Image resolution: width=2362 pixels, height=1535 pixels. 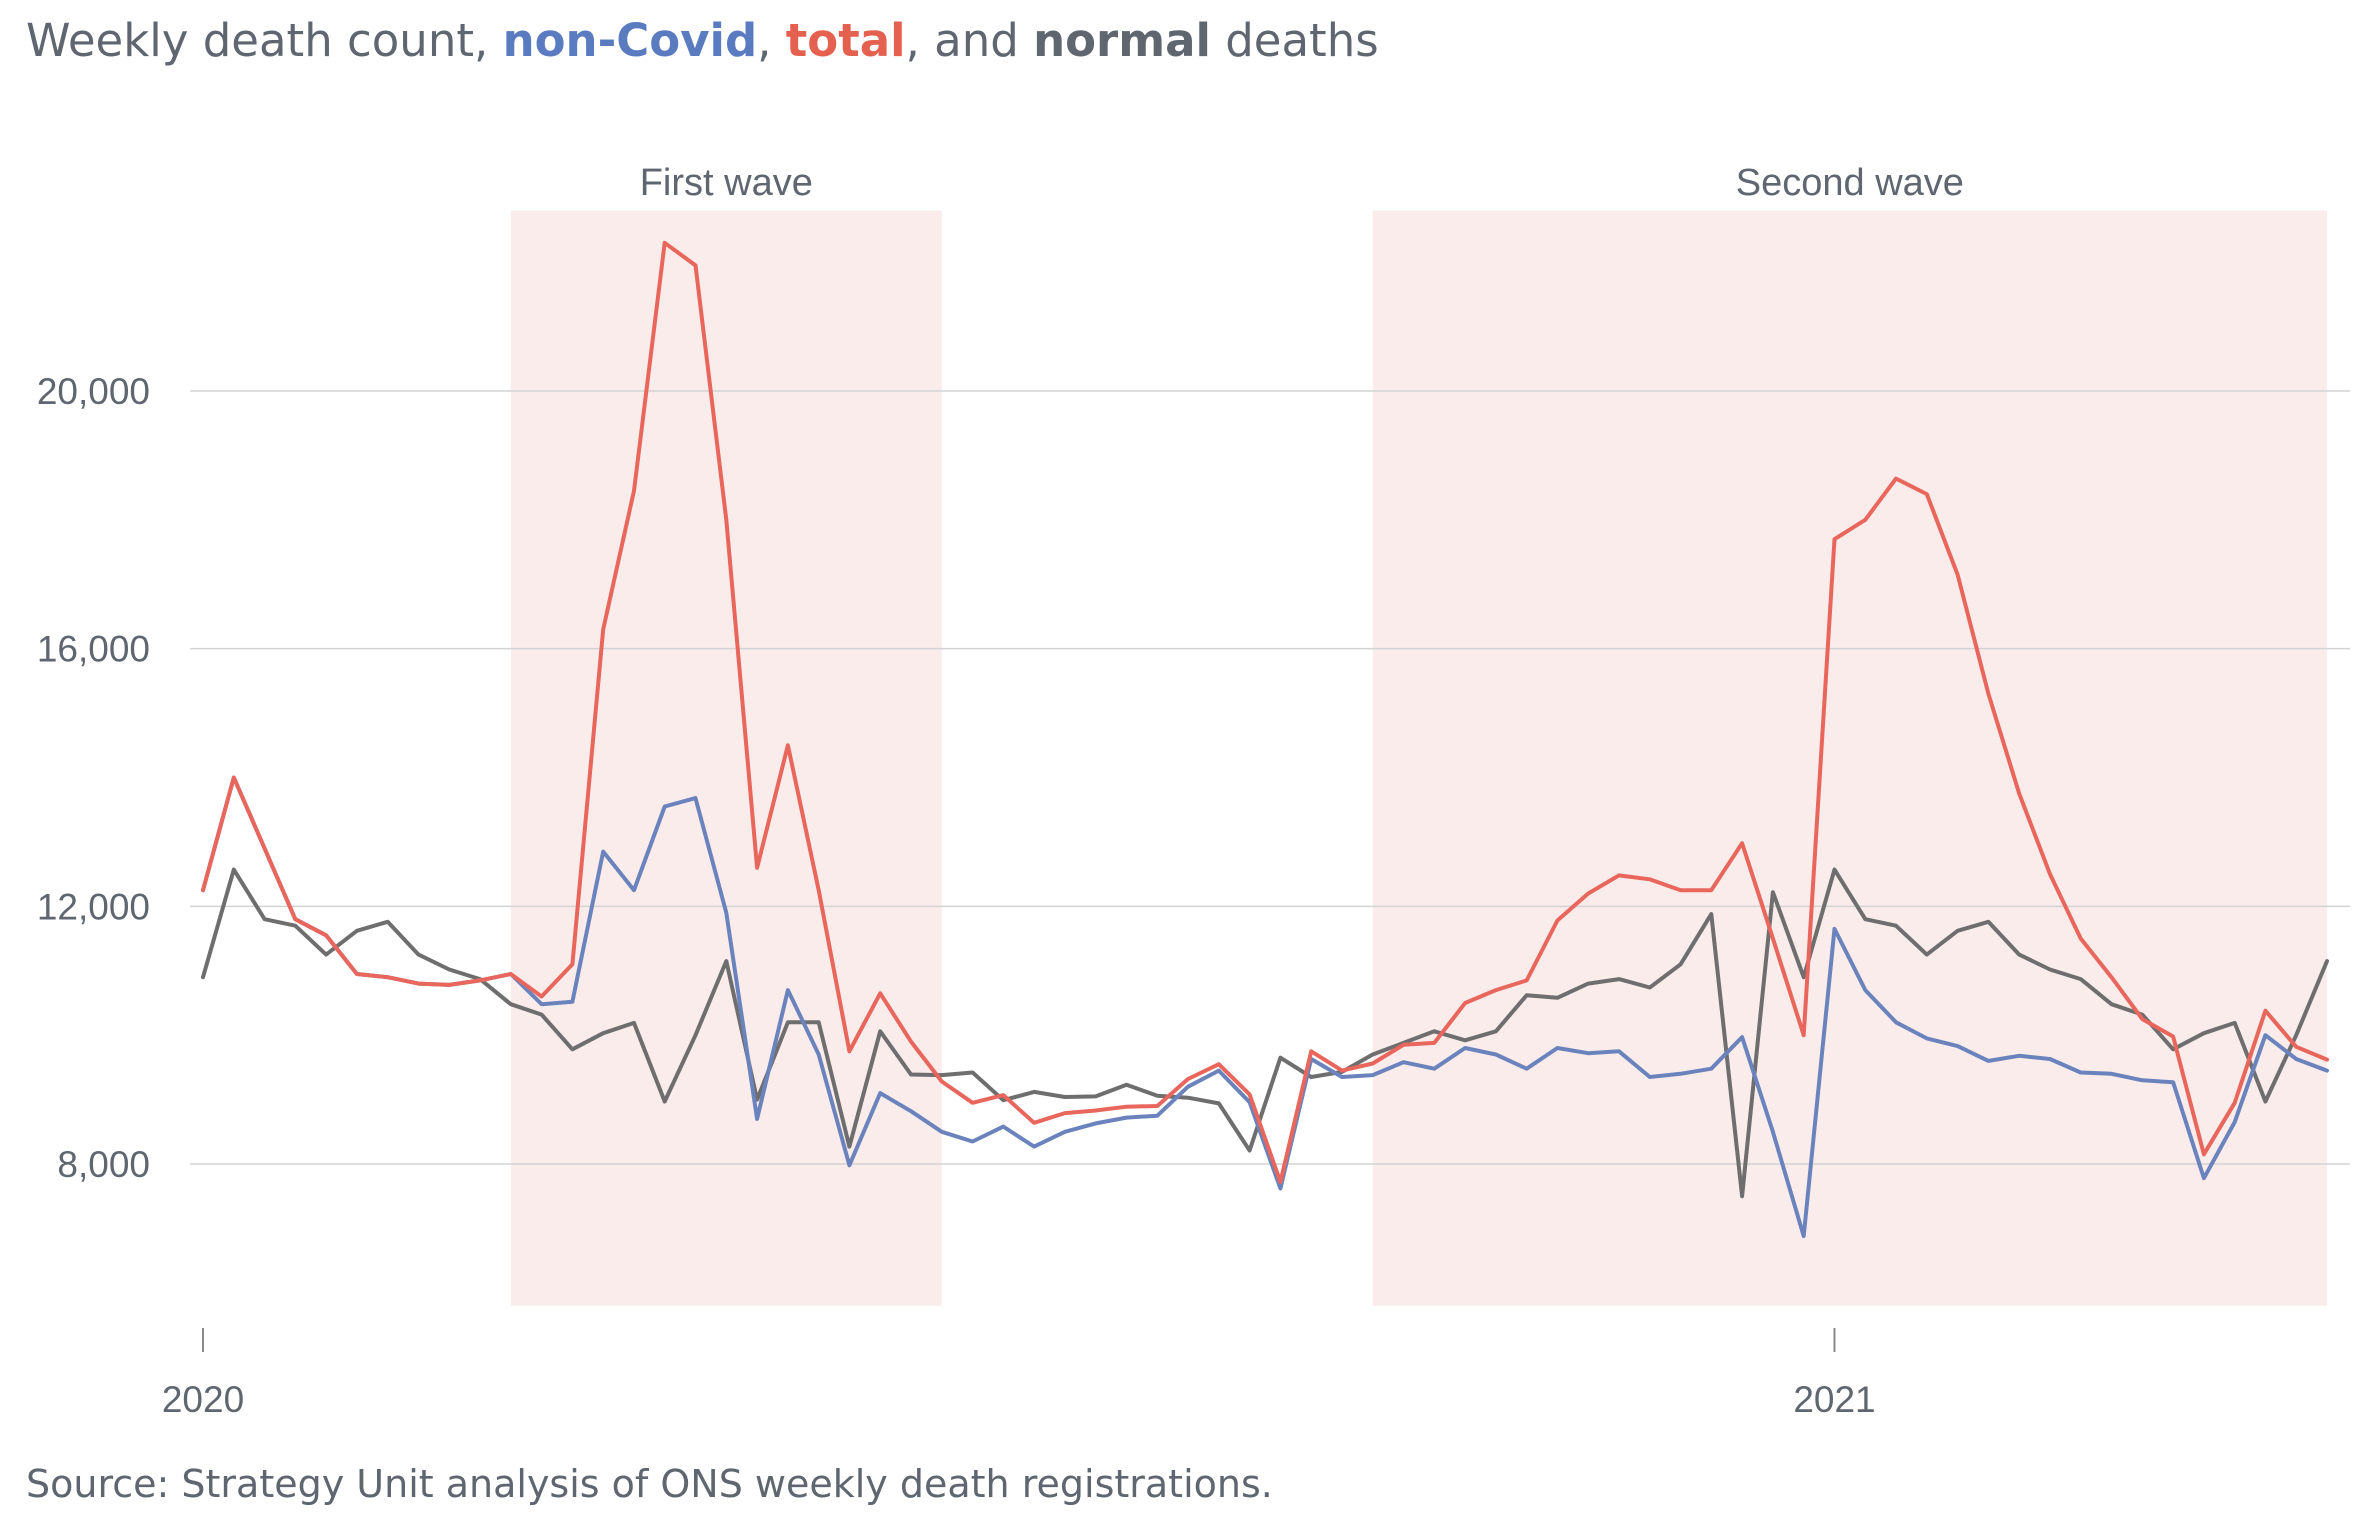 I want to click on y-tick-label: 20,000, so click(x=93, y=391).